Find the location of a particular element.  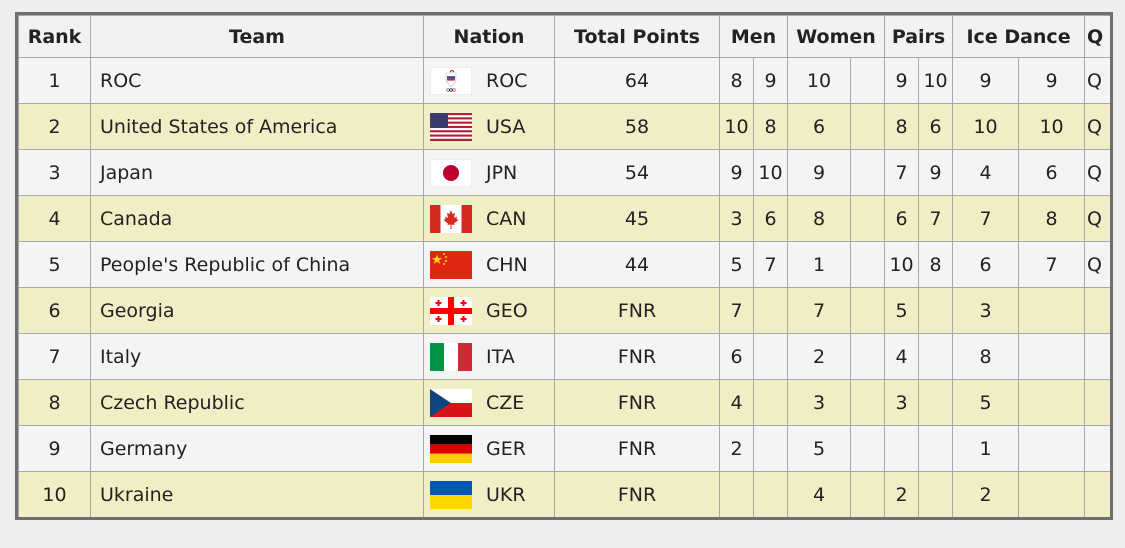

nation-code: ITA is located at coordinates (500, 356).